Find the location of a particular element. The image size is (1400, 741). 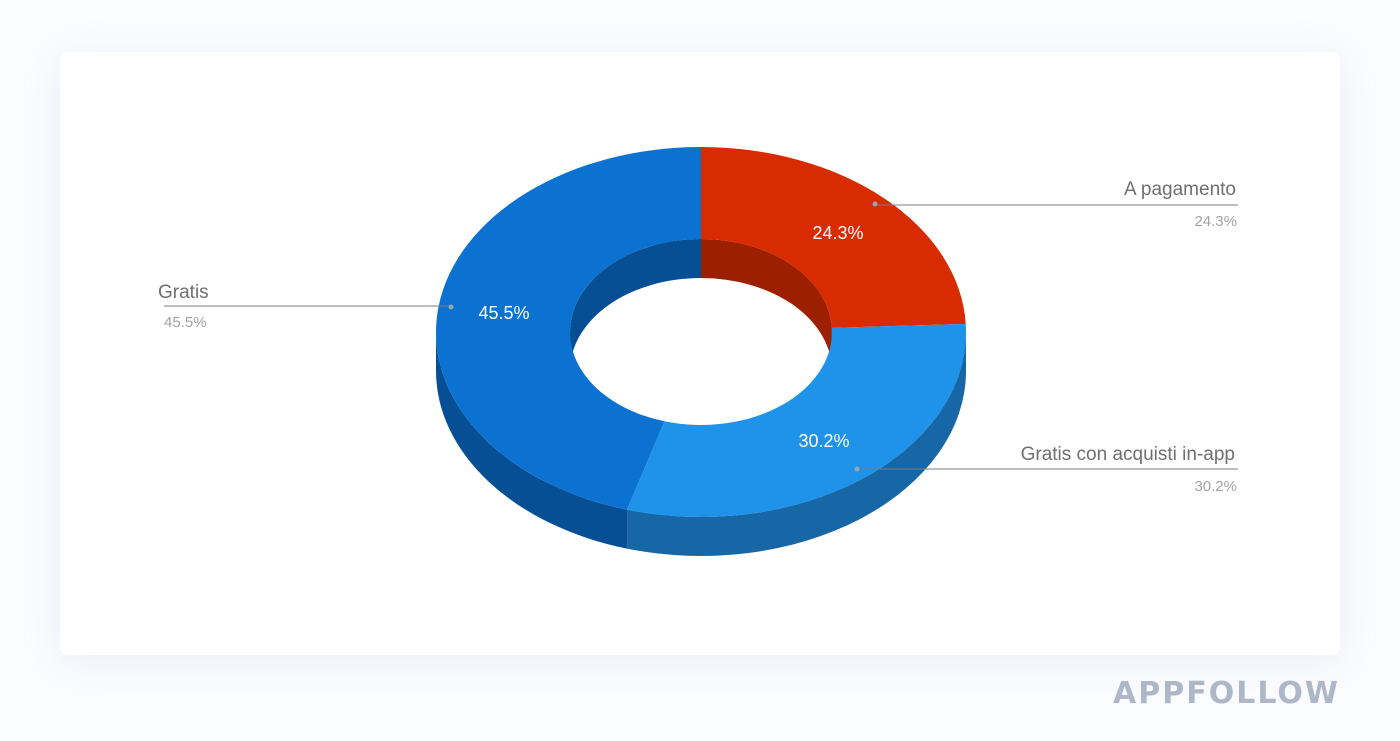

slice-a-pagamento is located at coordinates (833, 237).